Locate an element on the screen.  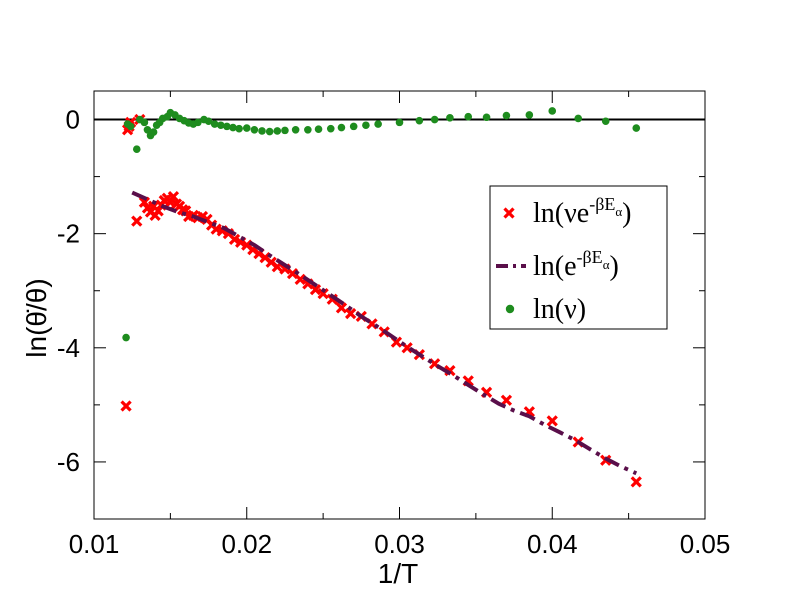
legend-entry-1: ln(e-βEα) is located at coordinates (557, 264).